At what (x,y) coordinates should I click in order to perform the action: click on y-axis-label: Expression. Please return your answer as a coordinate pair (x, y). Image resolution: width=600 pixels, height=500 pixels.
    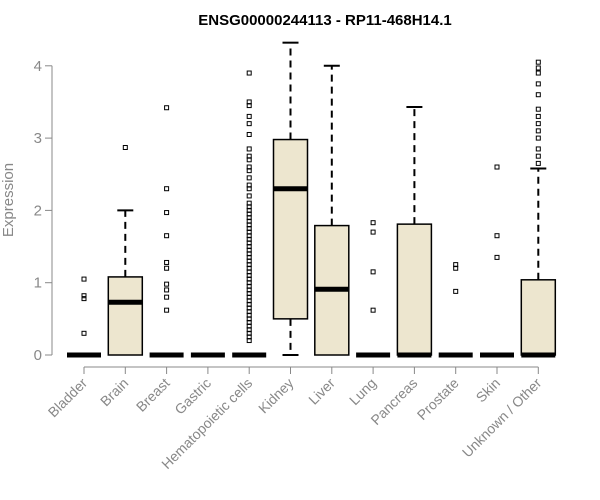
    Looking at the image, I should click on (8, 200).